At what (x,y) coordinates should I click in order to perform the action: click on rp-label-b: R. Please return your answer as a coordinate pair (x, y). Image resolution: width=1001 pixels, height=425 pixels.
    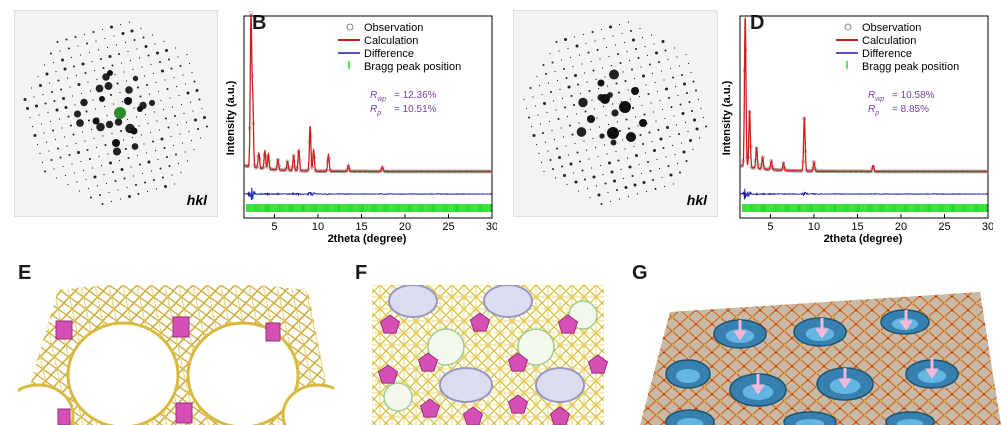
    Looking at the image, I should click on (373, 109).